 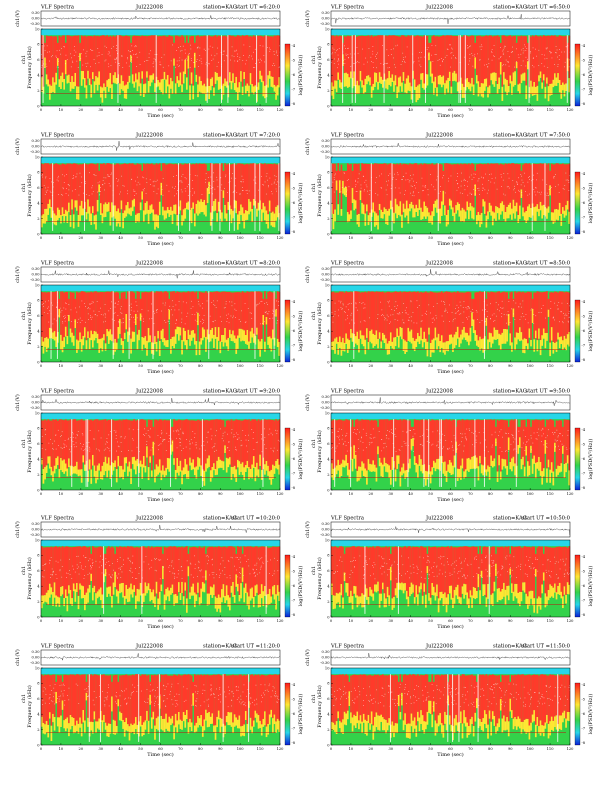 I want to click on panel-station: station=KAG, so click(x=220, y=136).